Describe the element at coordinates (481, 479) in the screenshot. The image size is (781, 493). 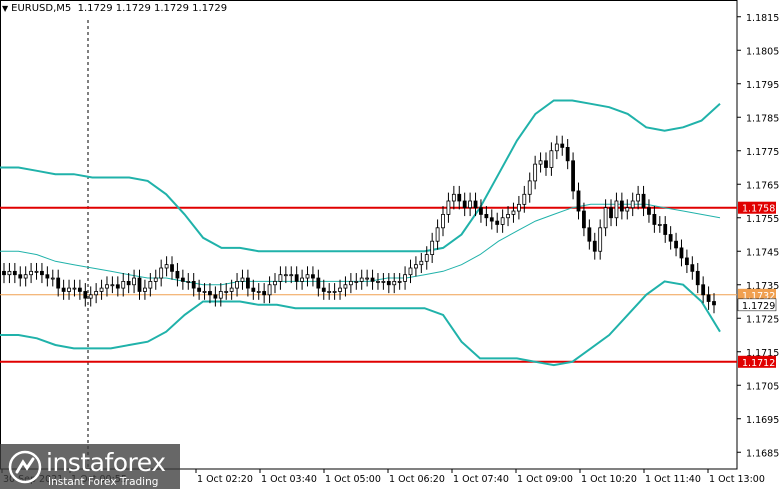
I see `x-tick-label: 1 Oct 07:40` at that location.